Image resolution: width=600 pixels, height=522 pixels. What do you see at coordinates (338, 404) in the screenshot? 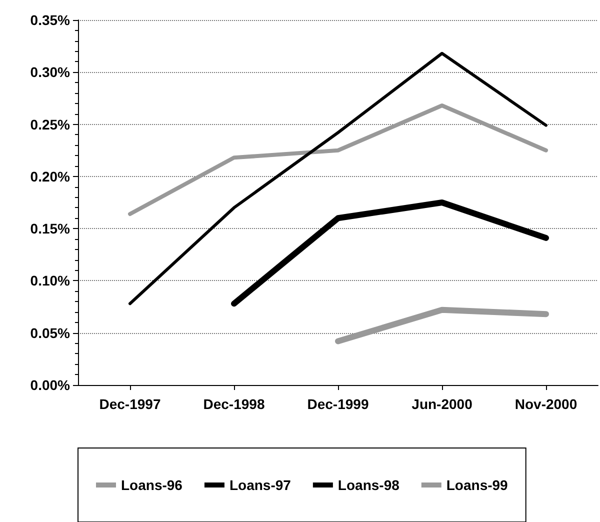
I see `x-tick-label: Dec-1999` at bounding box center [338, 404].